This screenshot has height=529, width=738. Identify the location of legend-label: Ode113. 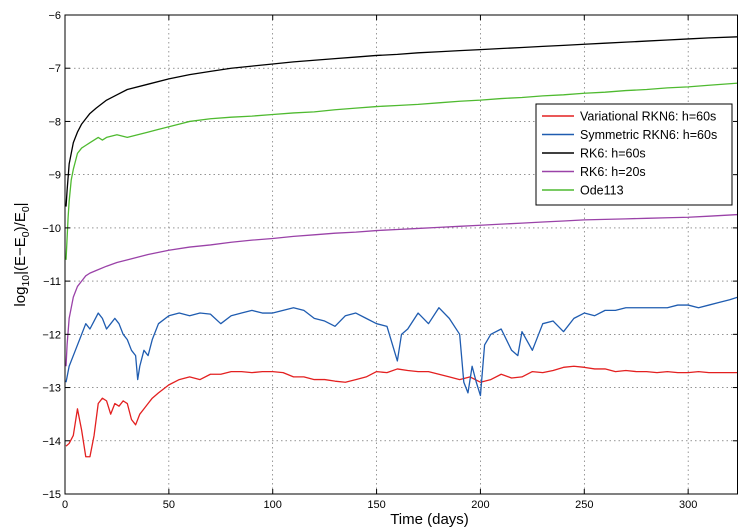
(602, 191).